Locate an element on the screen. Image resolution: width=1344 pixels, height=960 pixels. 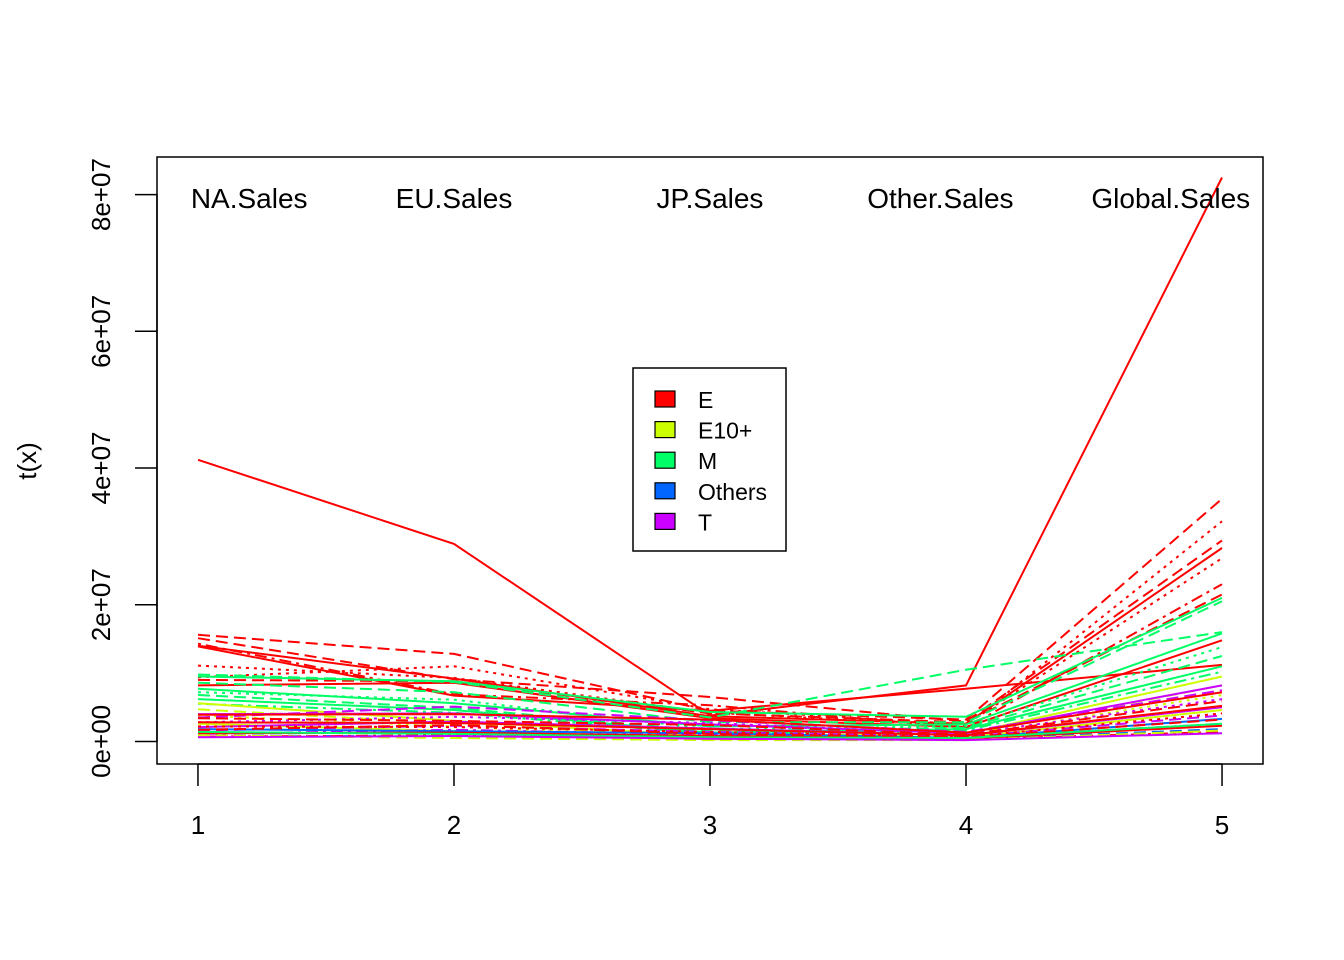
x-tick-label: 3 is located at coordinates (710, 825).